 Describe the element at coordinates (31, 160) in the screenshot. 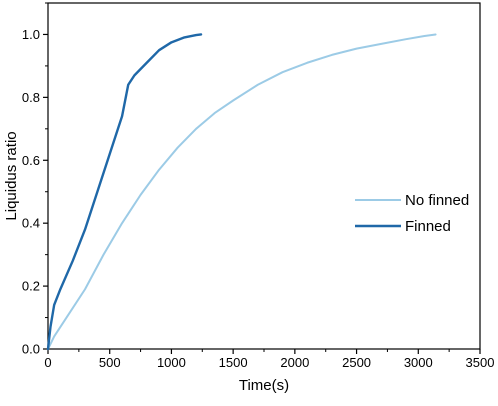

I see `y-tick-label: 0.6` at that location.